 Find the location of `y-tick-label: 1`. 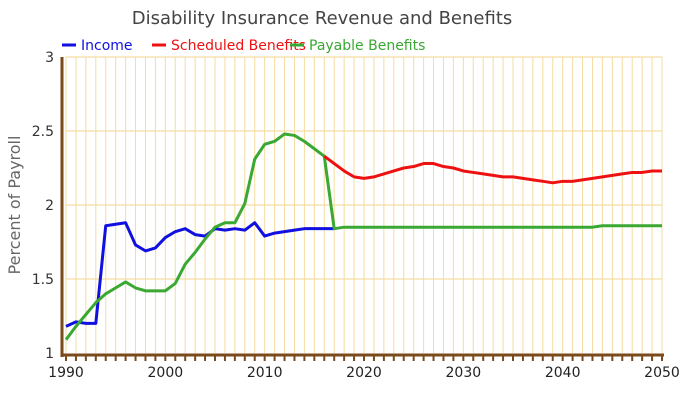

y-tick-label: 1 is located at coordinates (49, 354).